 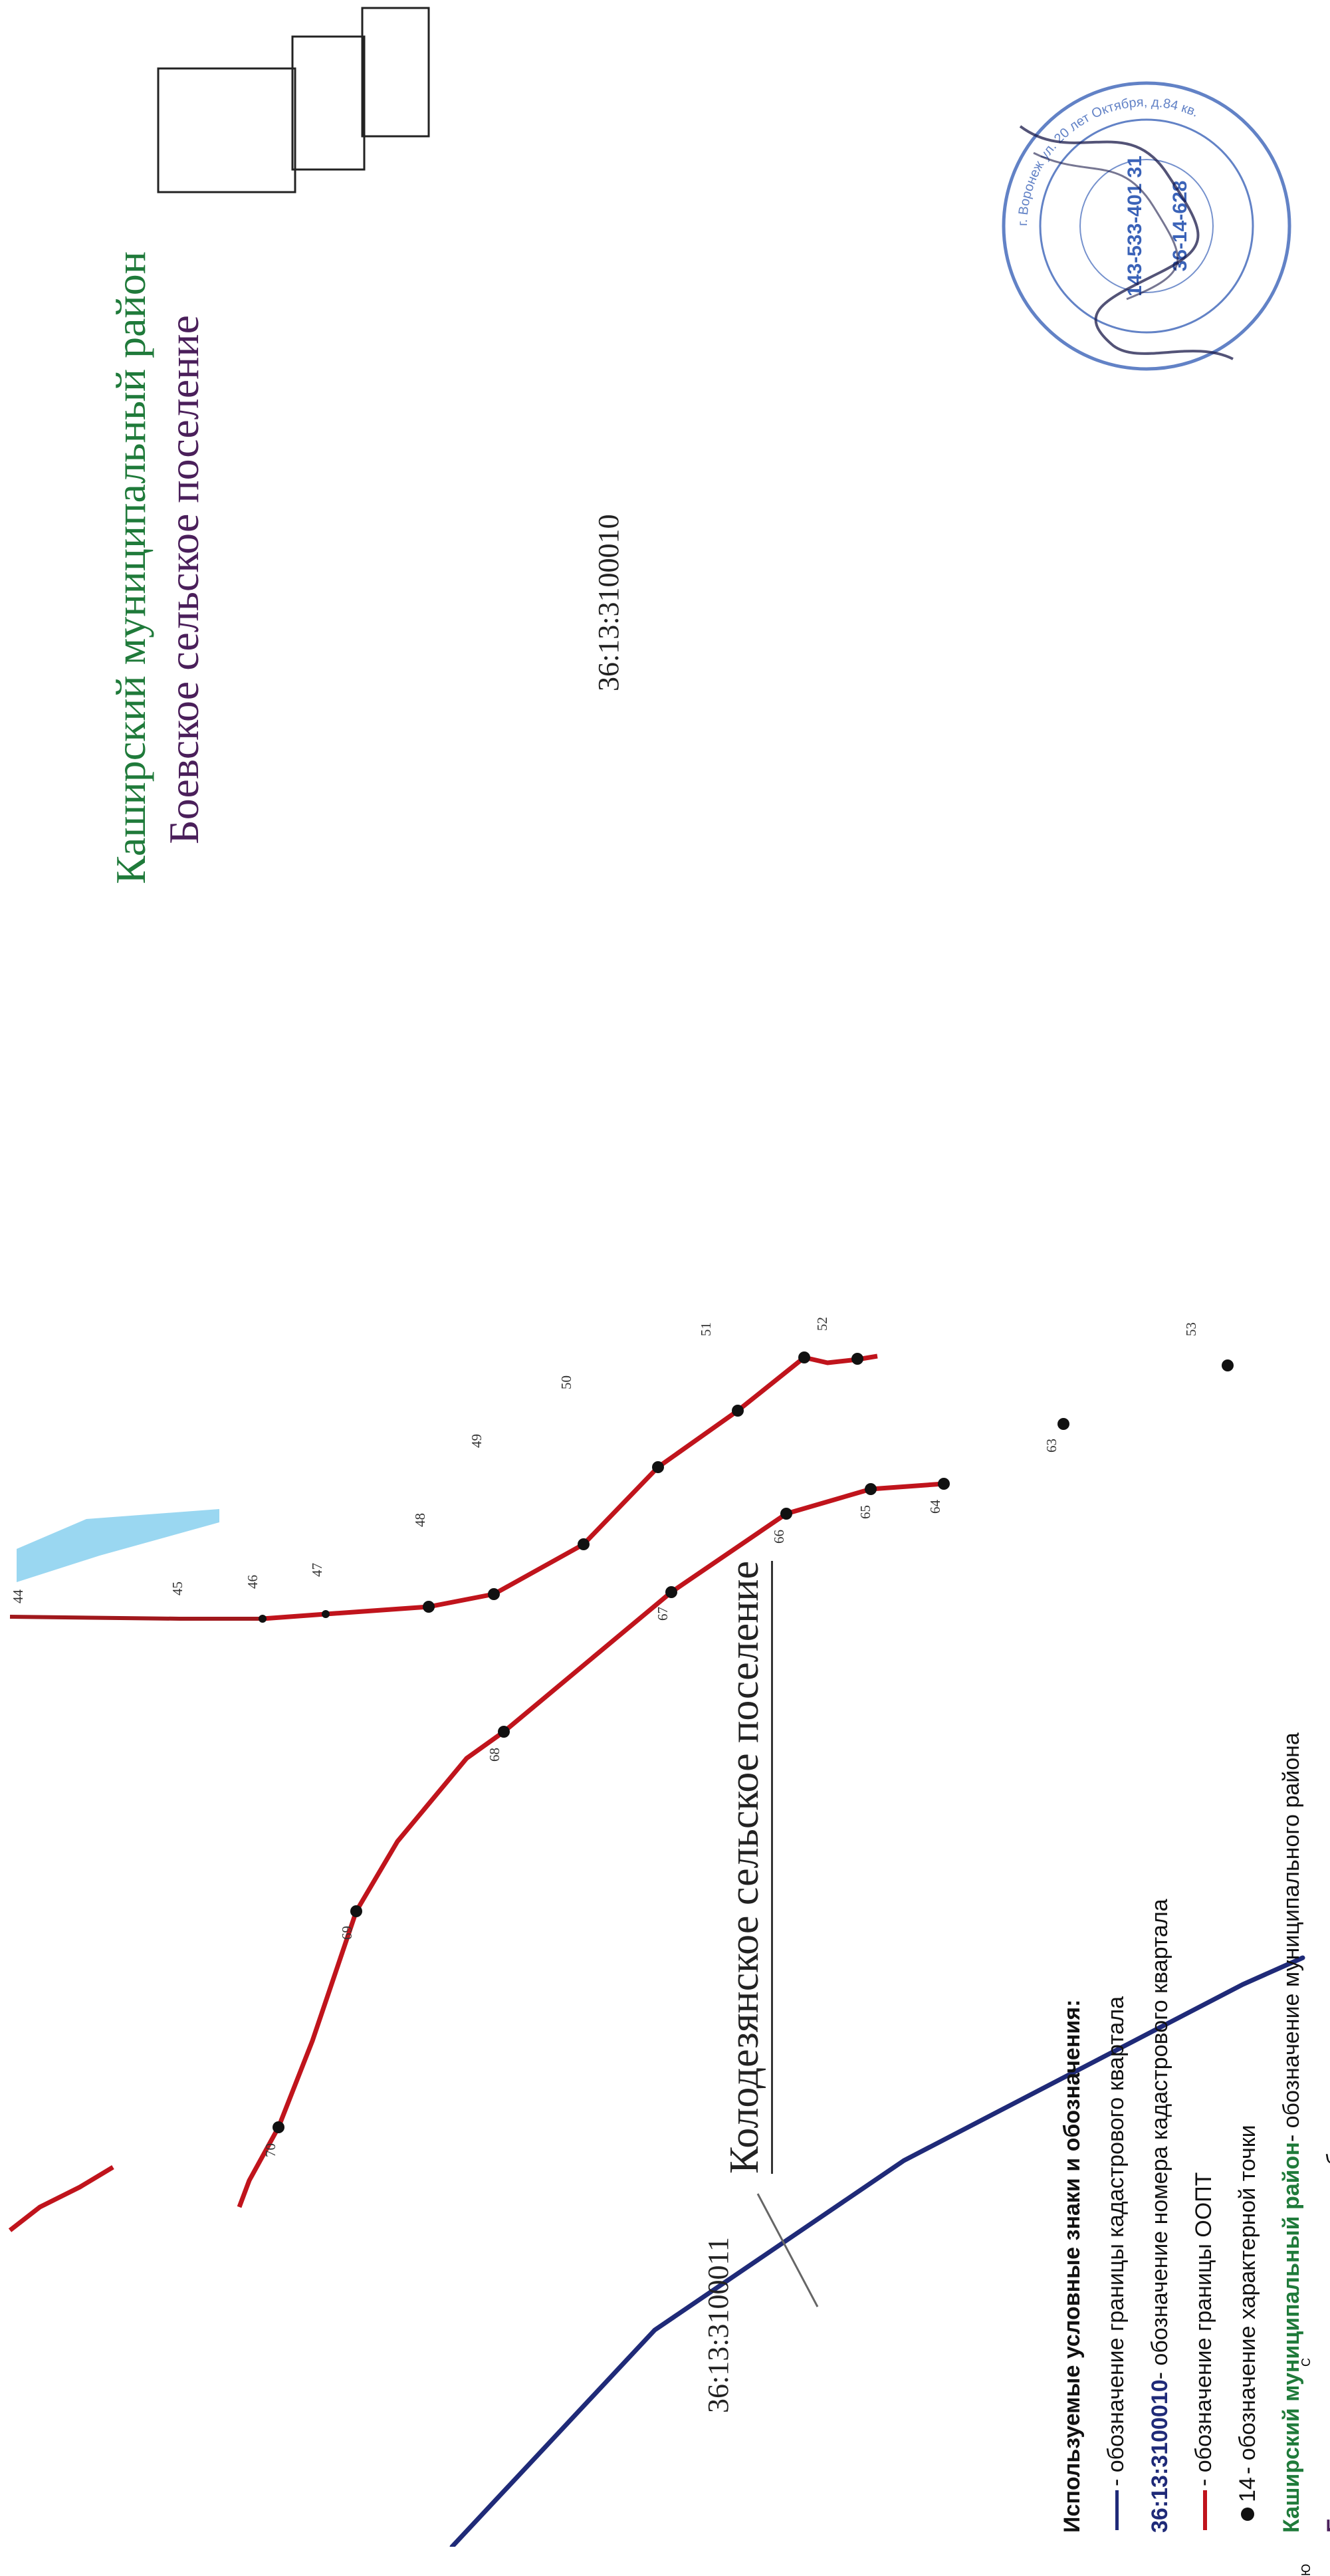 I want to click on point-label-69: 69, so click(x=347, y=1933).